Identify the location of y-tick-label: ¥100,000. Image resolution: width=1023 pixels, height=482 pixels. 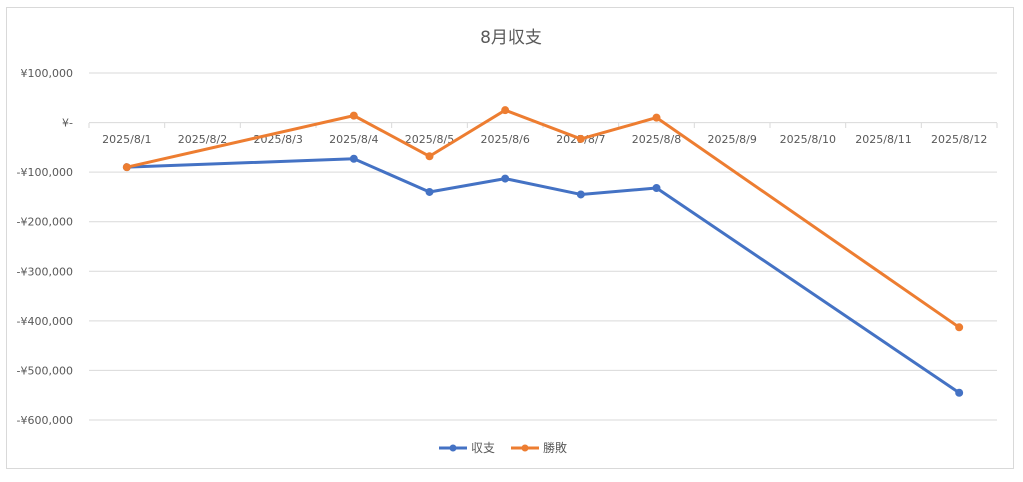
(47, 73).